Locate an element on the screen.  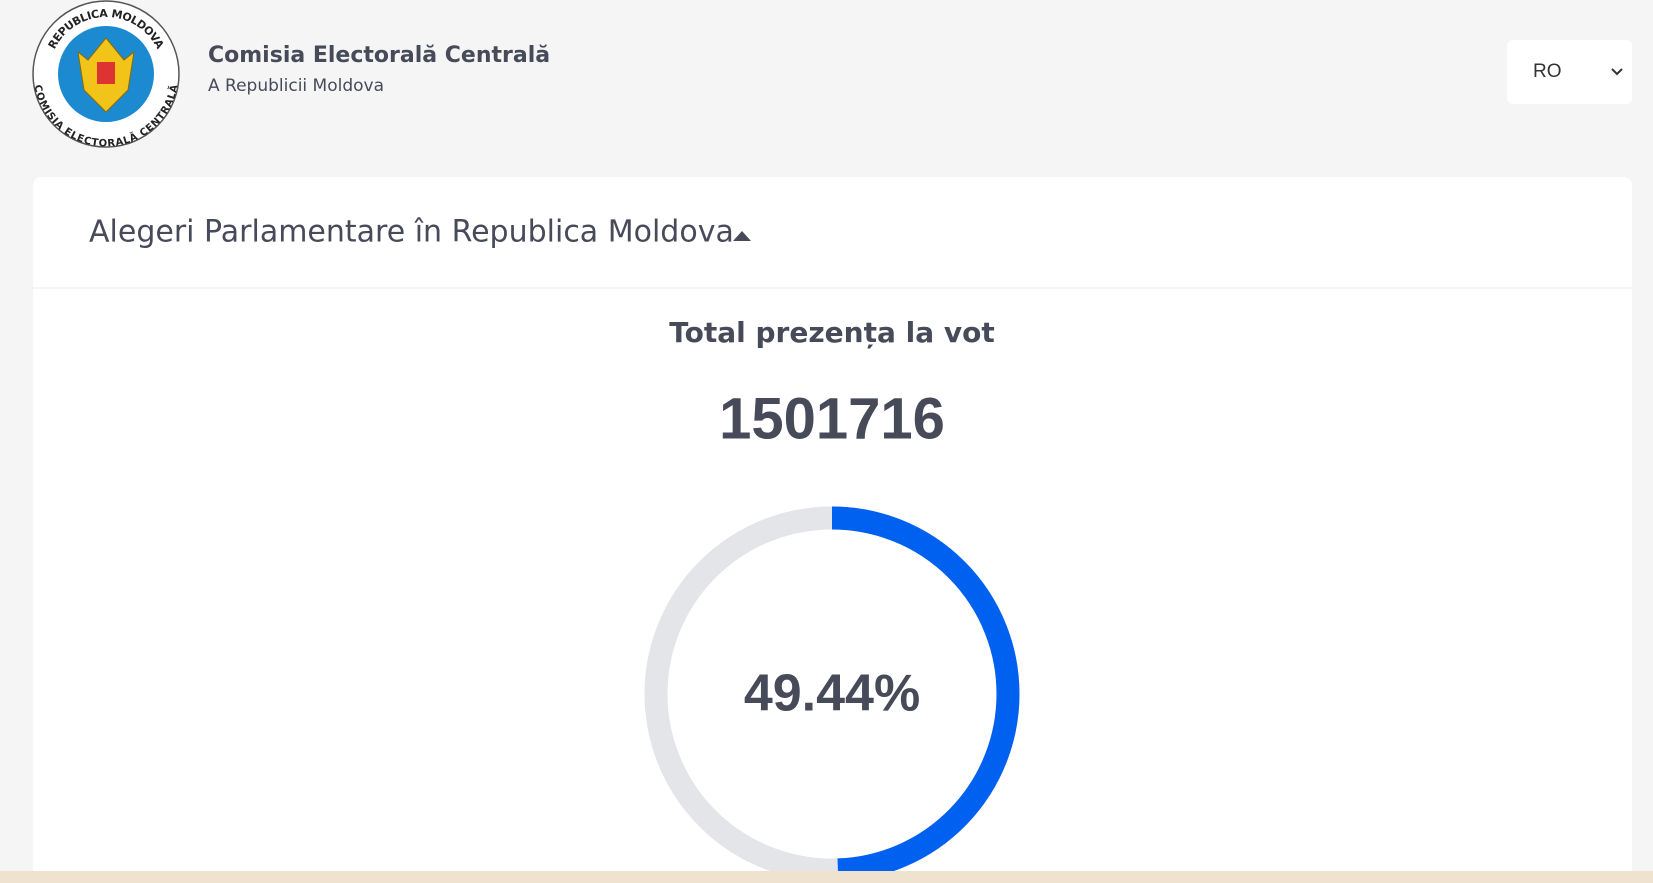
site-subtitle: A Republicii Moldova is located at coordinates (296, 86).